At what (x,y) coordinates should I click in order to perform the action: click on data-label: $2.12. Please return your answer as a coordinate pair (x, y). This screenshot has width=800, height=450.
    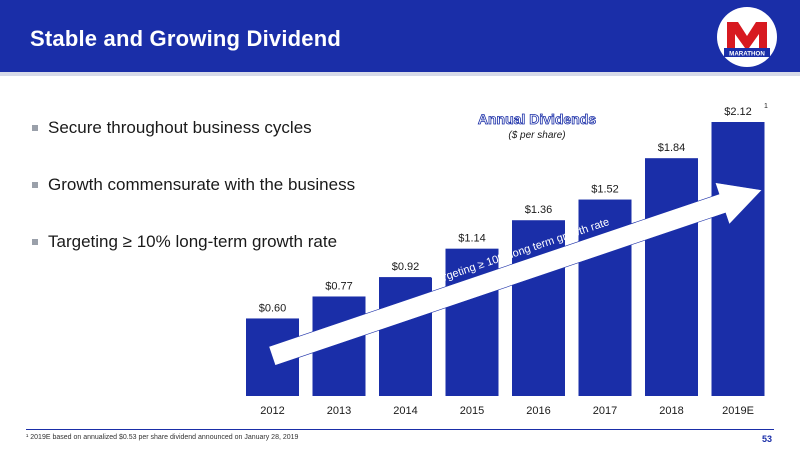
    Looking at the image, I should click on (738, 112).